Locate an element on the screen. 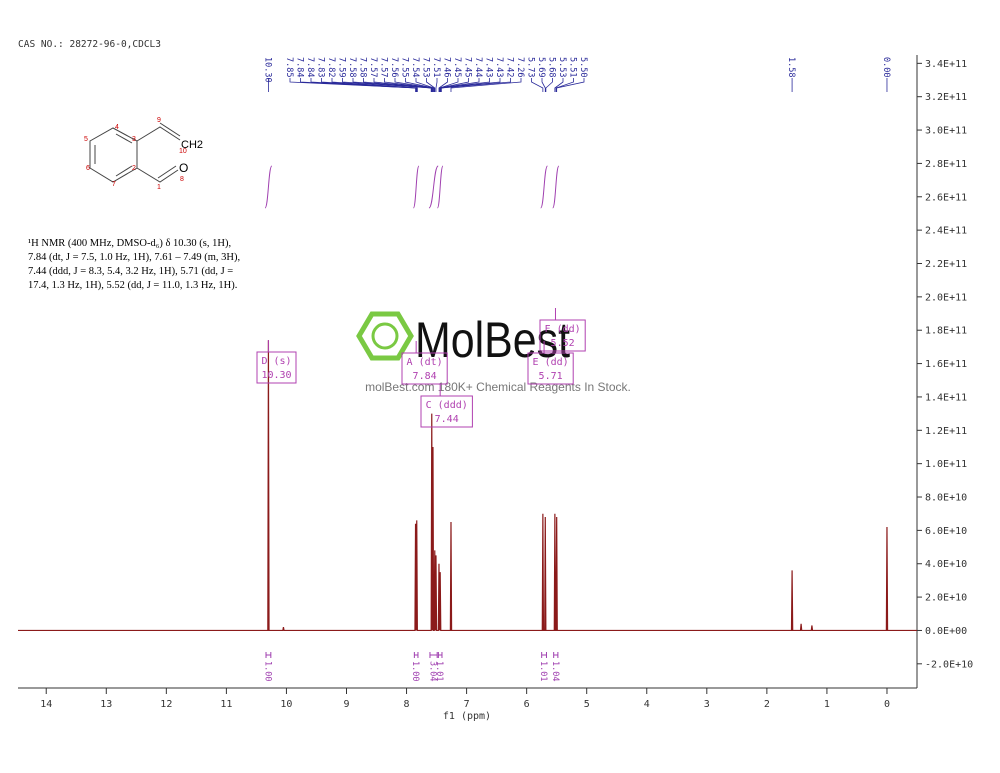 The width and height of the screenshot is (1000, 773). peak-label: 7.83 is located at coordinates (321, 67).